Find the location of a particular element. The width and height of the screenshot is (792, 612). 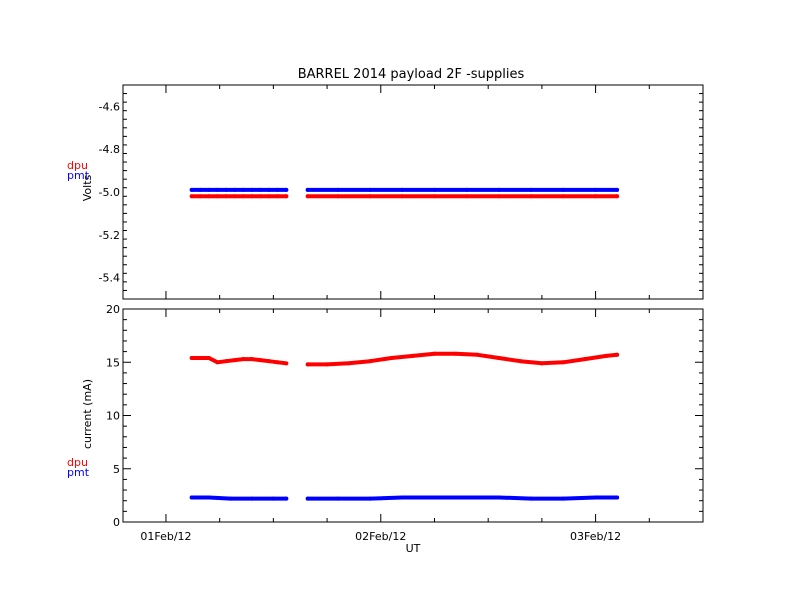

y-axis-label: Volts is located at coordinates (87, 187).